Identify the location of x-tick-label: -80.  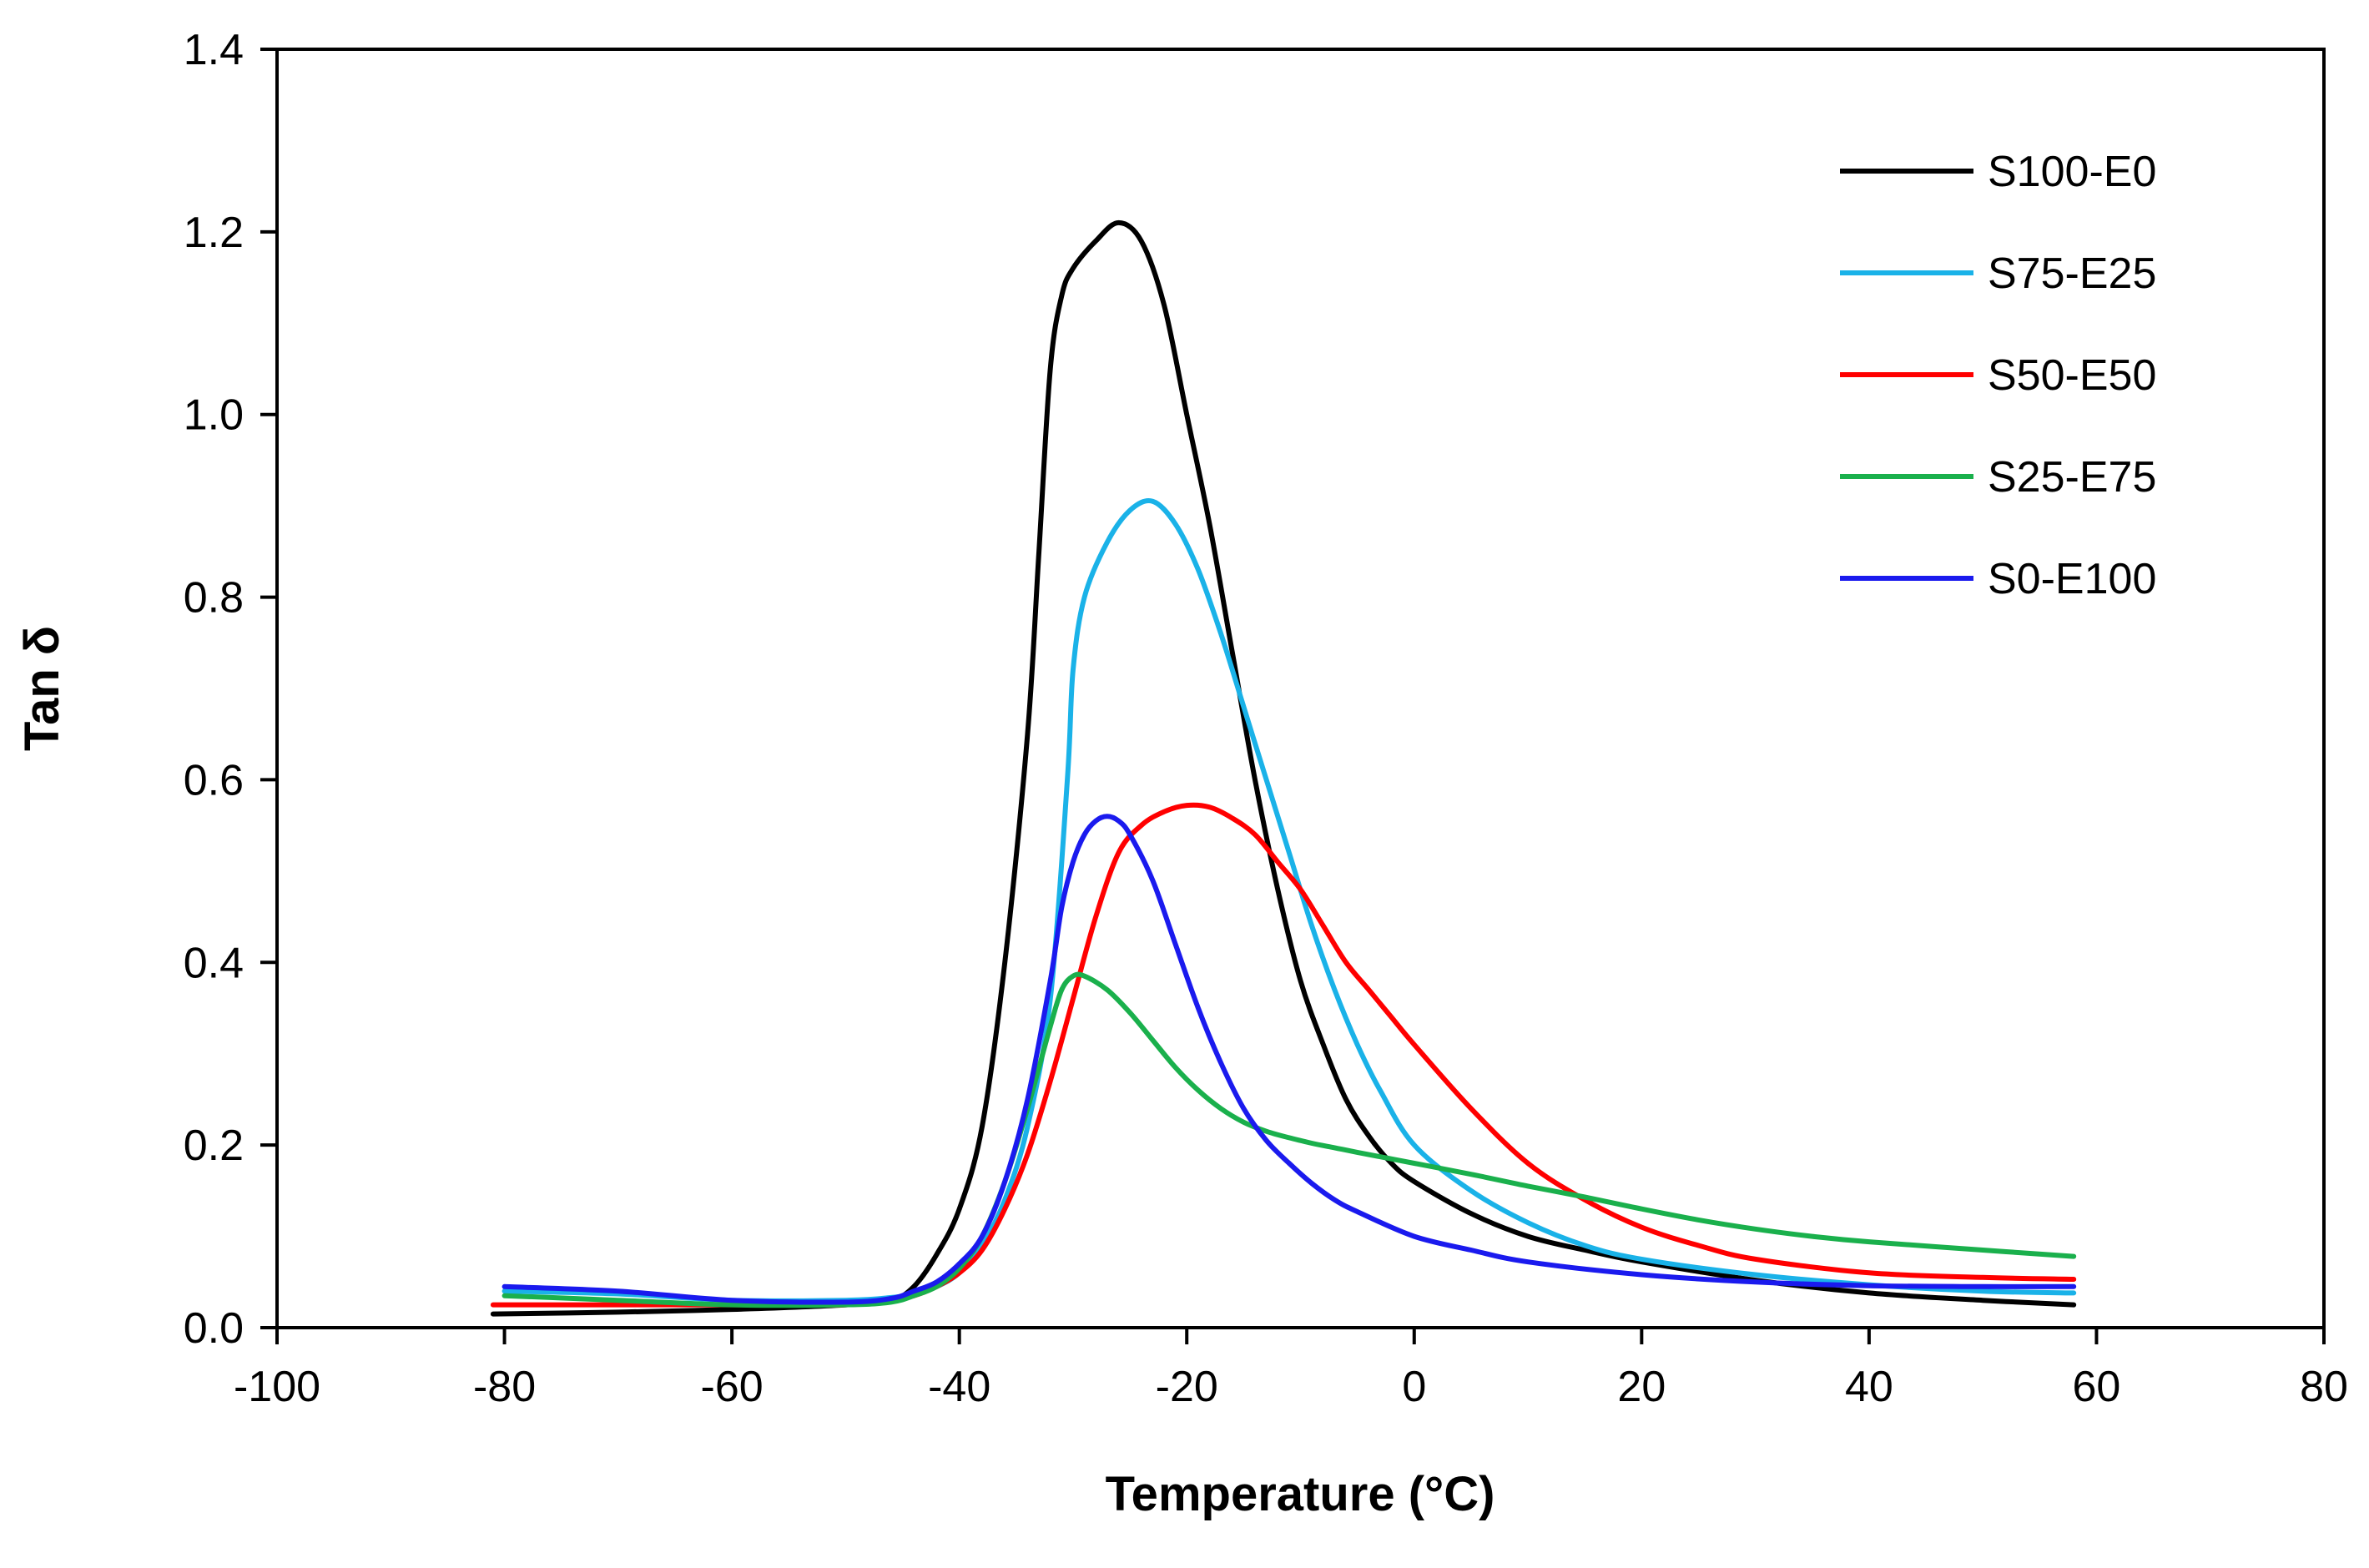
(505, 1387).